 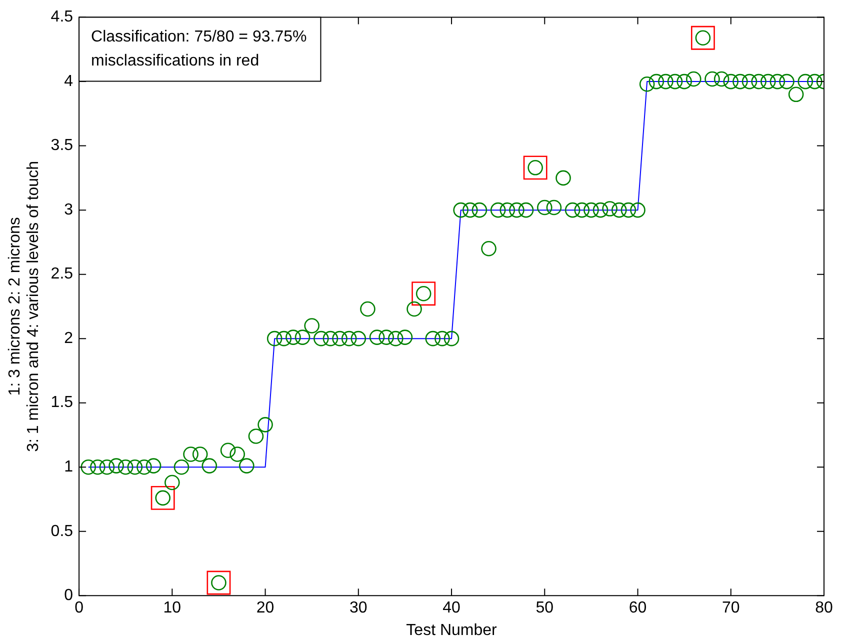 I want to click on x-tick-label: 40, so click(x=451, y=608).